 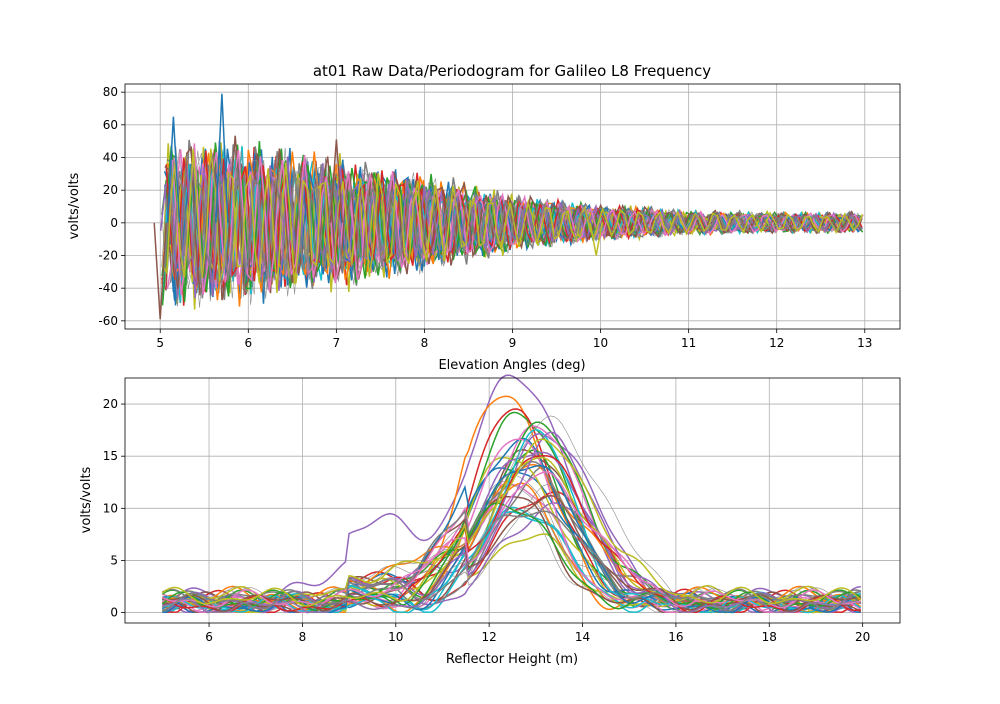 I want to click on top-y-tick-label: 0, so click(x=114, y=223).